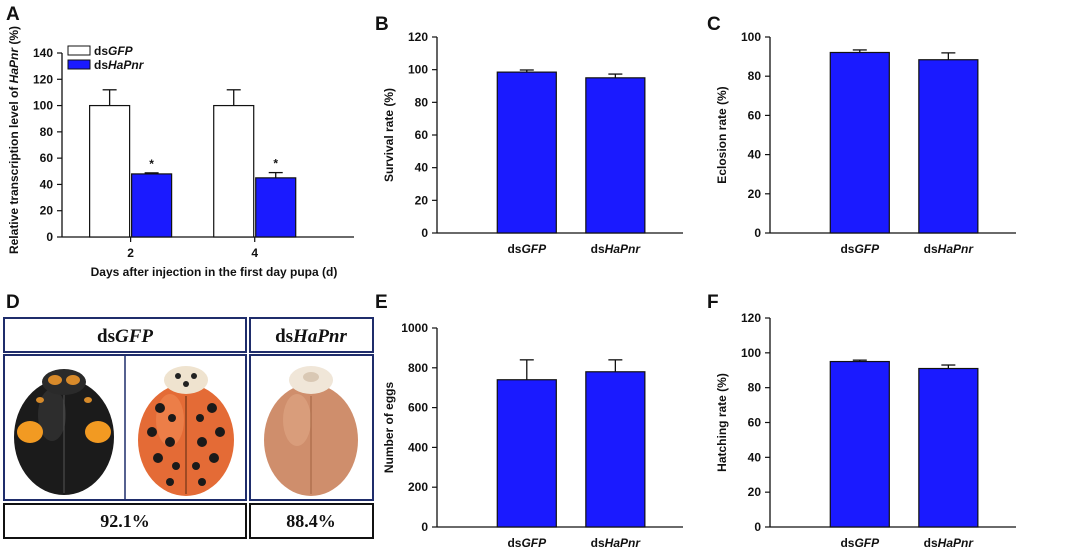  Describe the element at coordinates (418, 368) in the screenshot. I see `y-tick-label: 800` at that location.